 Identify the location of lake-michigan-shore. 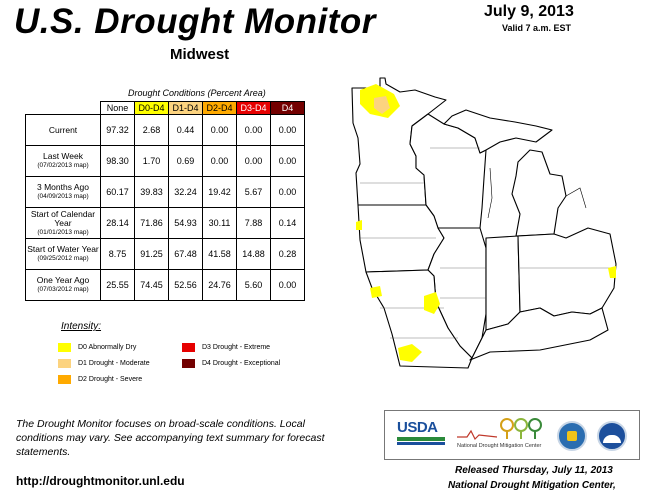
(490, 193).